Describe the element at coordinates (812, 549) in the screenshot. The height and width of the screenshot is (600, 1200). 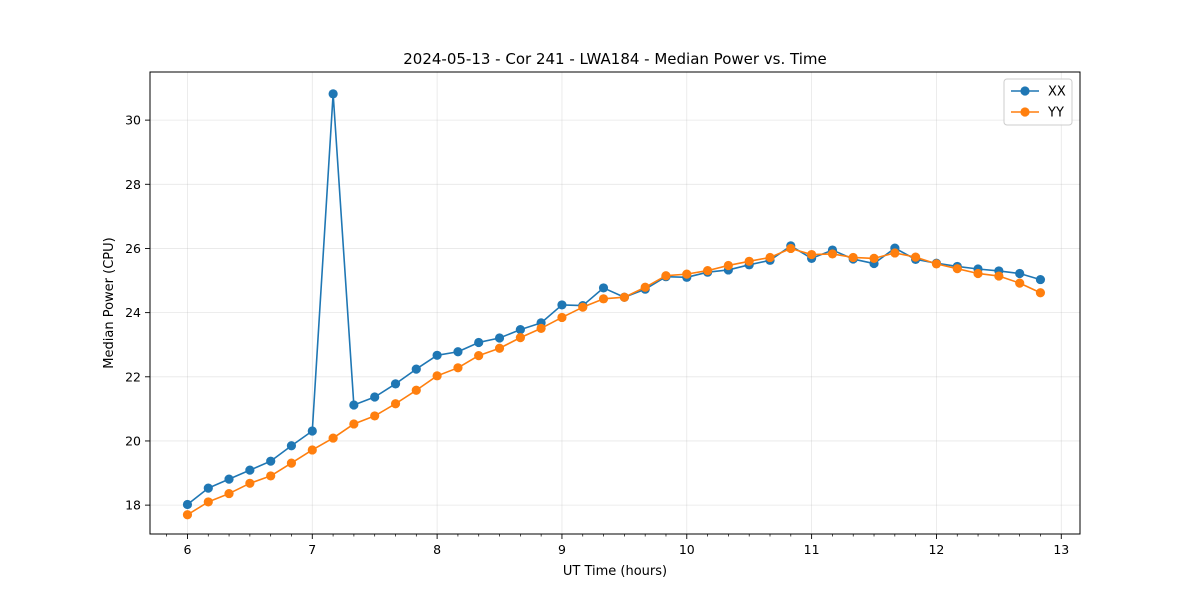
I see `x-tick-label: 11` at that location.